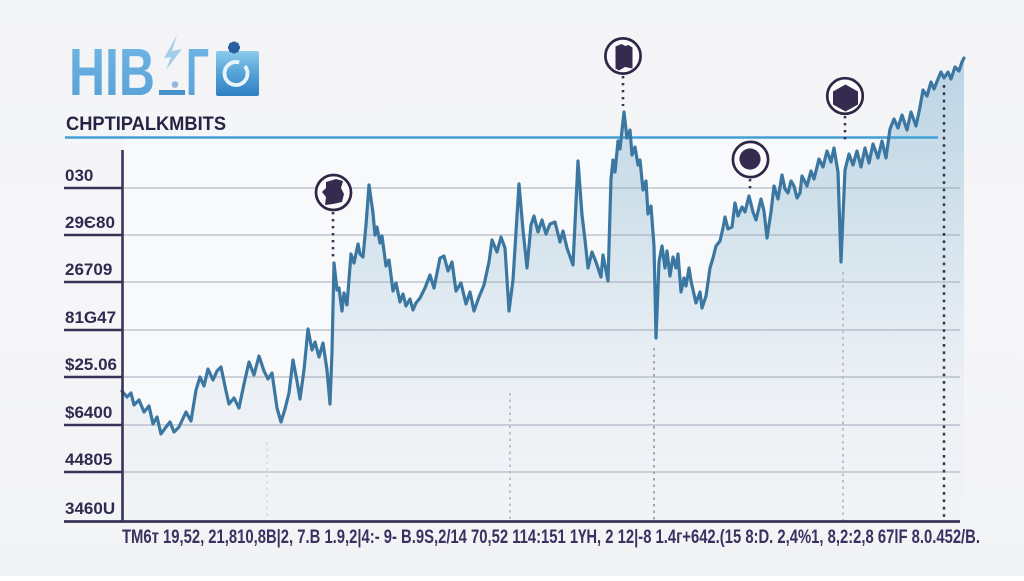 This screenshot has width=1024, height=581. I want to click on svg-text: 44805, so click(88, 459).